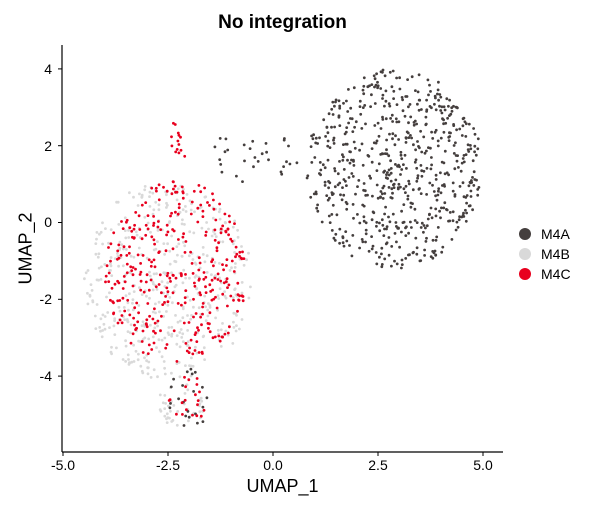 Image resolution: width=602 pixels, height=515 pixels. What do you see at coordinates (555, 234) in the screenshot?
I see `legend-label: M4A` at bounding box center [555, 234].